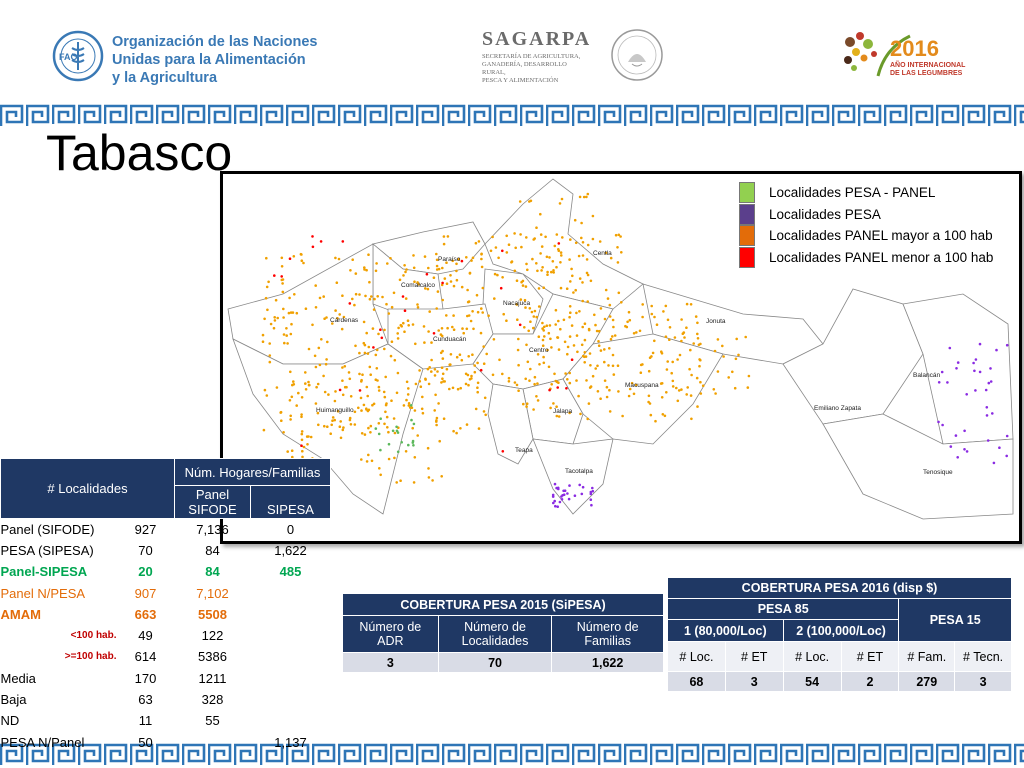 The height and width of the screenshot is (768, 1024). I want to click on cell-n: 614, so click(145, 657).